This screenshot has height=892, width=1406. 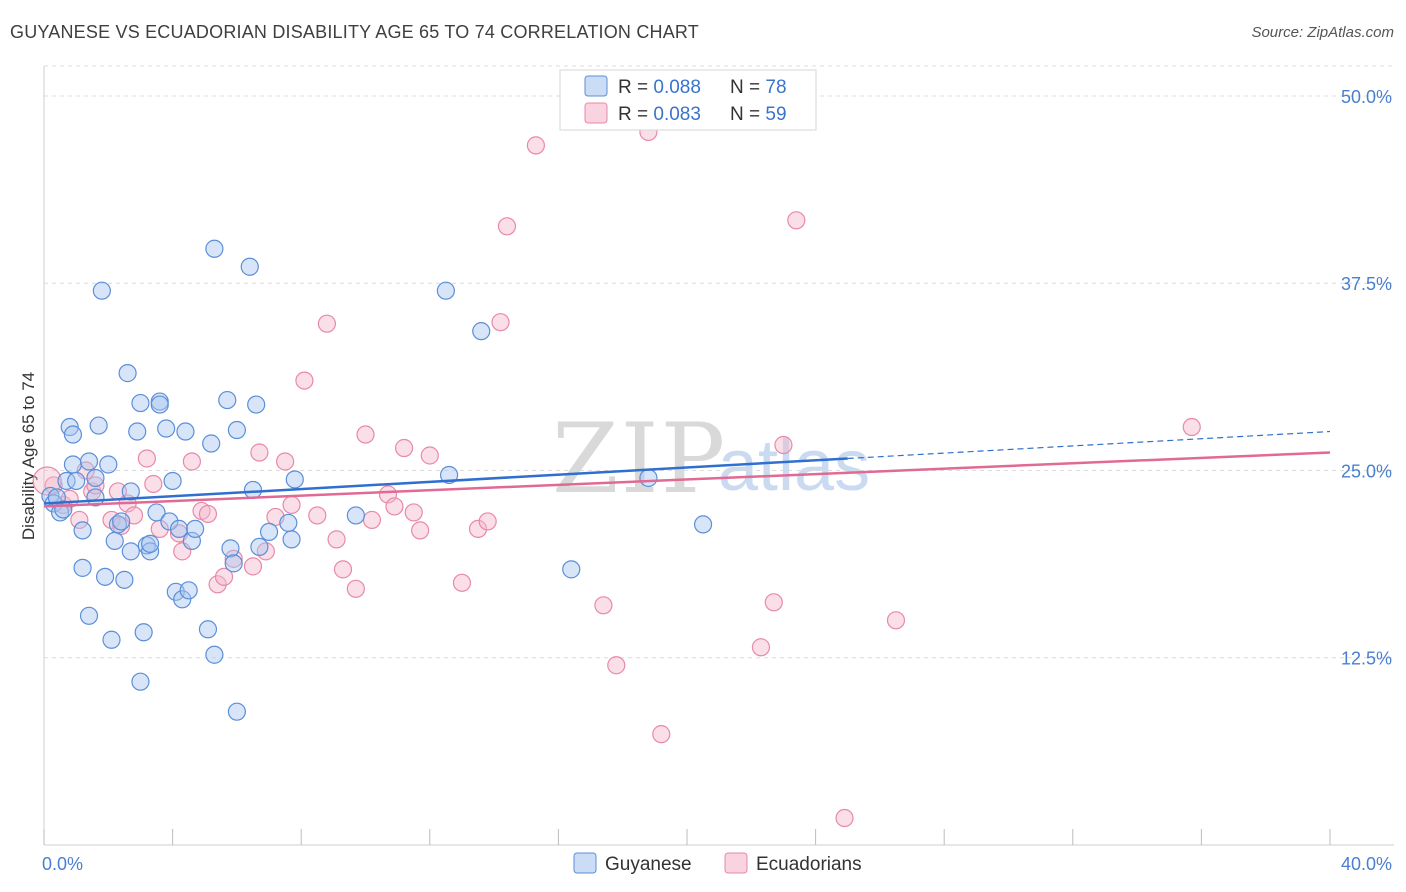 I want to click on series-legend-label-ecuadorians: Ecuadorians, so click(x=809, y=864).